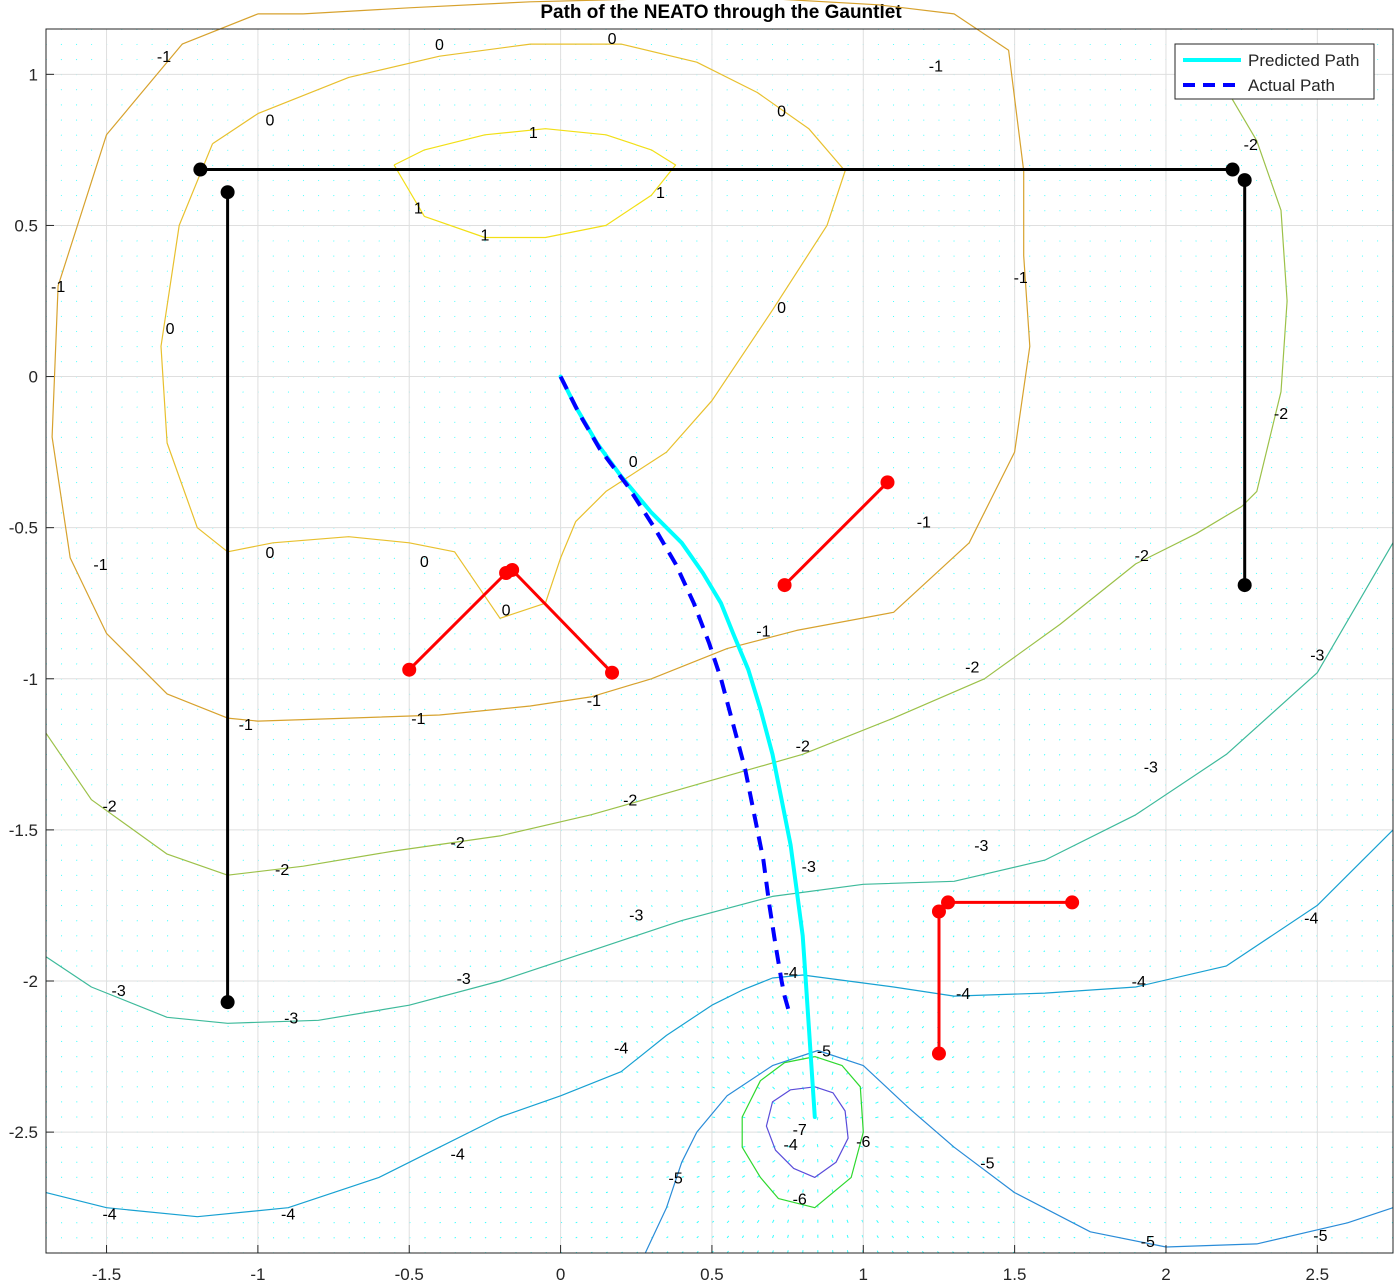 The image size is (1396, 1286). Describe the element at coordinates (863, 1142) in the screenshot. I see `contour-label: -6` at that location.